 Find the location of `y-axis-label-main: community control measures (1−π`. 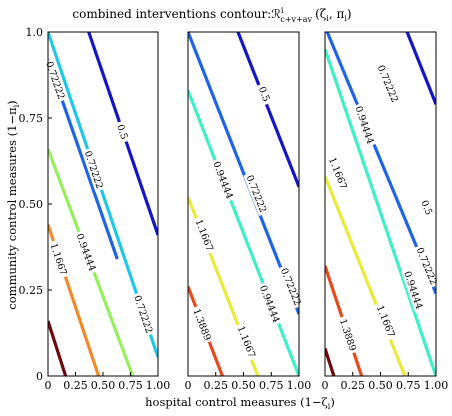

y-axis-label-main: community control measures (1−π is located at coordinates (12, 208).